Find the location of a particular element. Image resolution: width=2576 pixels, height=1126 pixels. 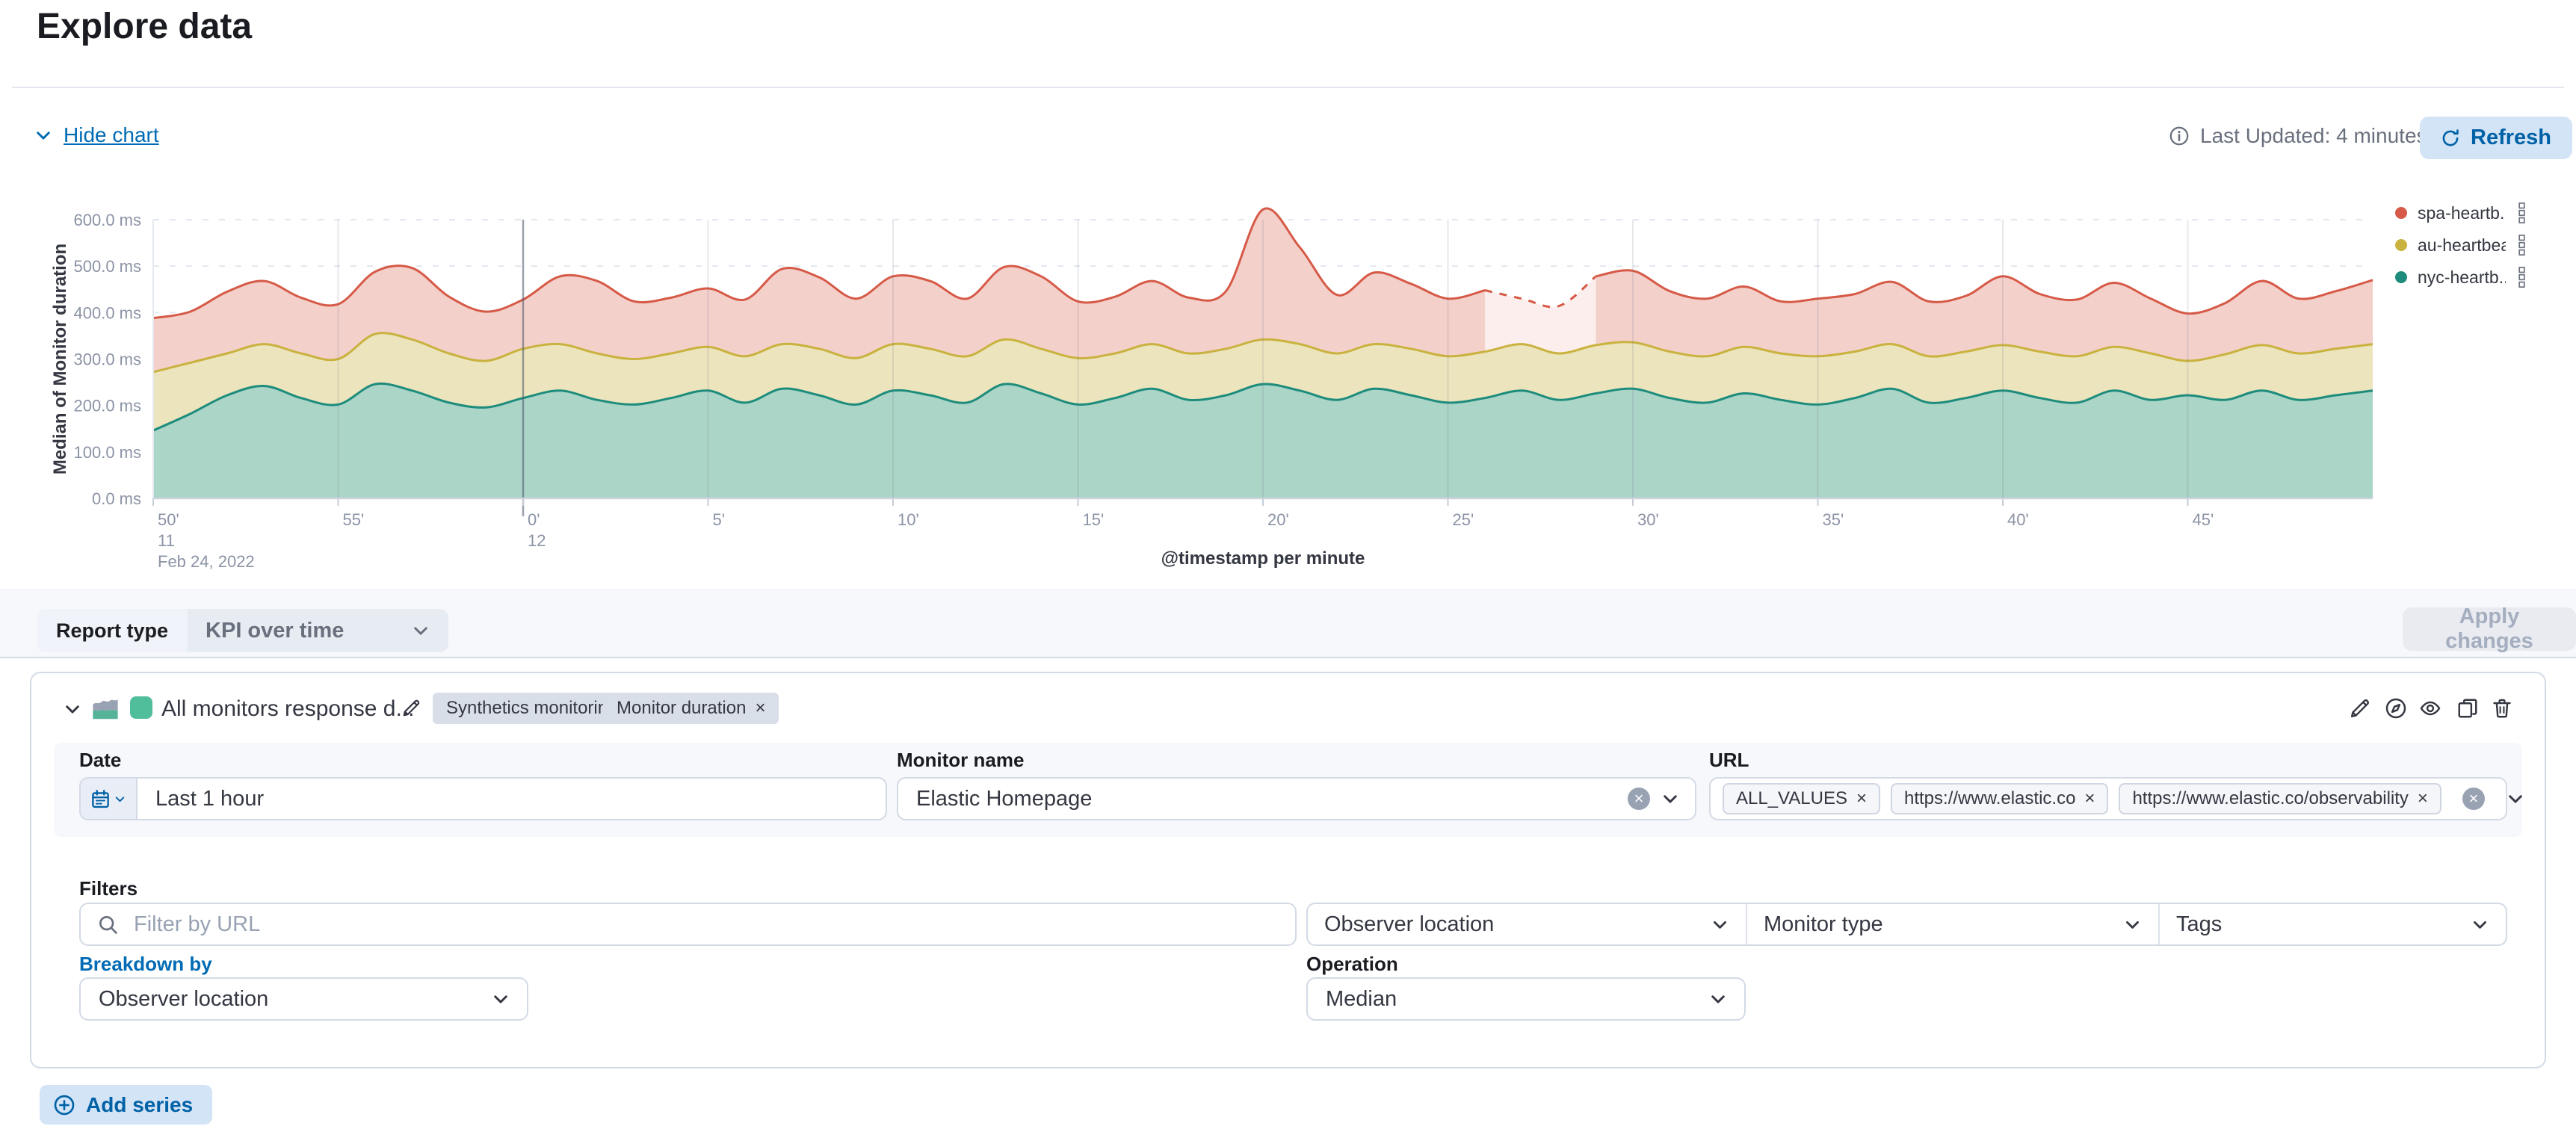

legend-label: au-heartbeat is located at coordinates (2462, 245).